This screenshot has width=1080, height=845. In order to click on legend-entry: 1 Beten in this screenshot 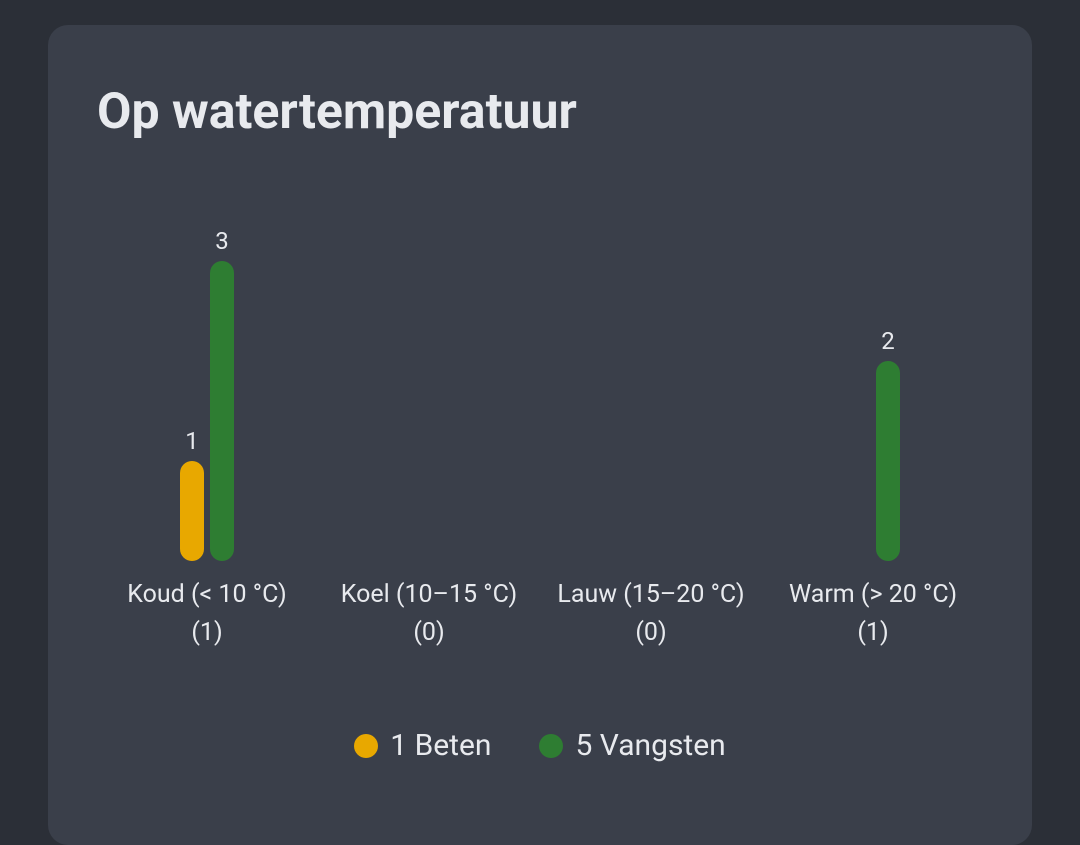, I will do `click(422, 745)`.